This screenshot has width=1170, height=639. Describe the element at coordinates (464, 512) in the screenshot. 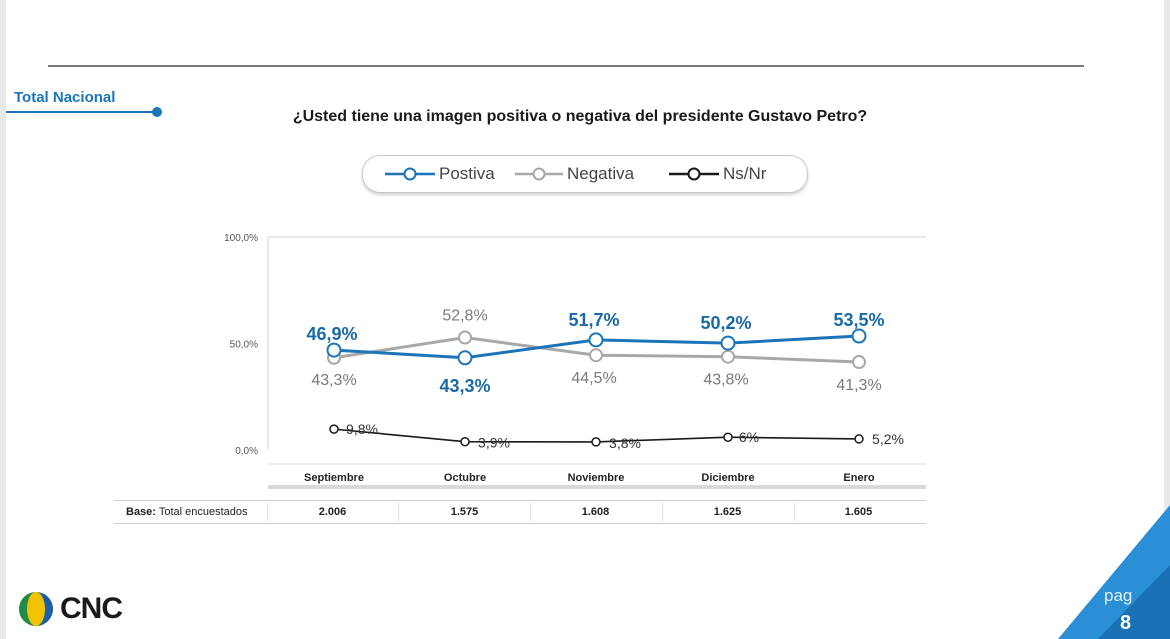

I see `base-value: 1.575` at that location.